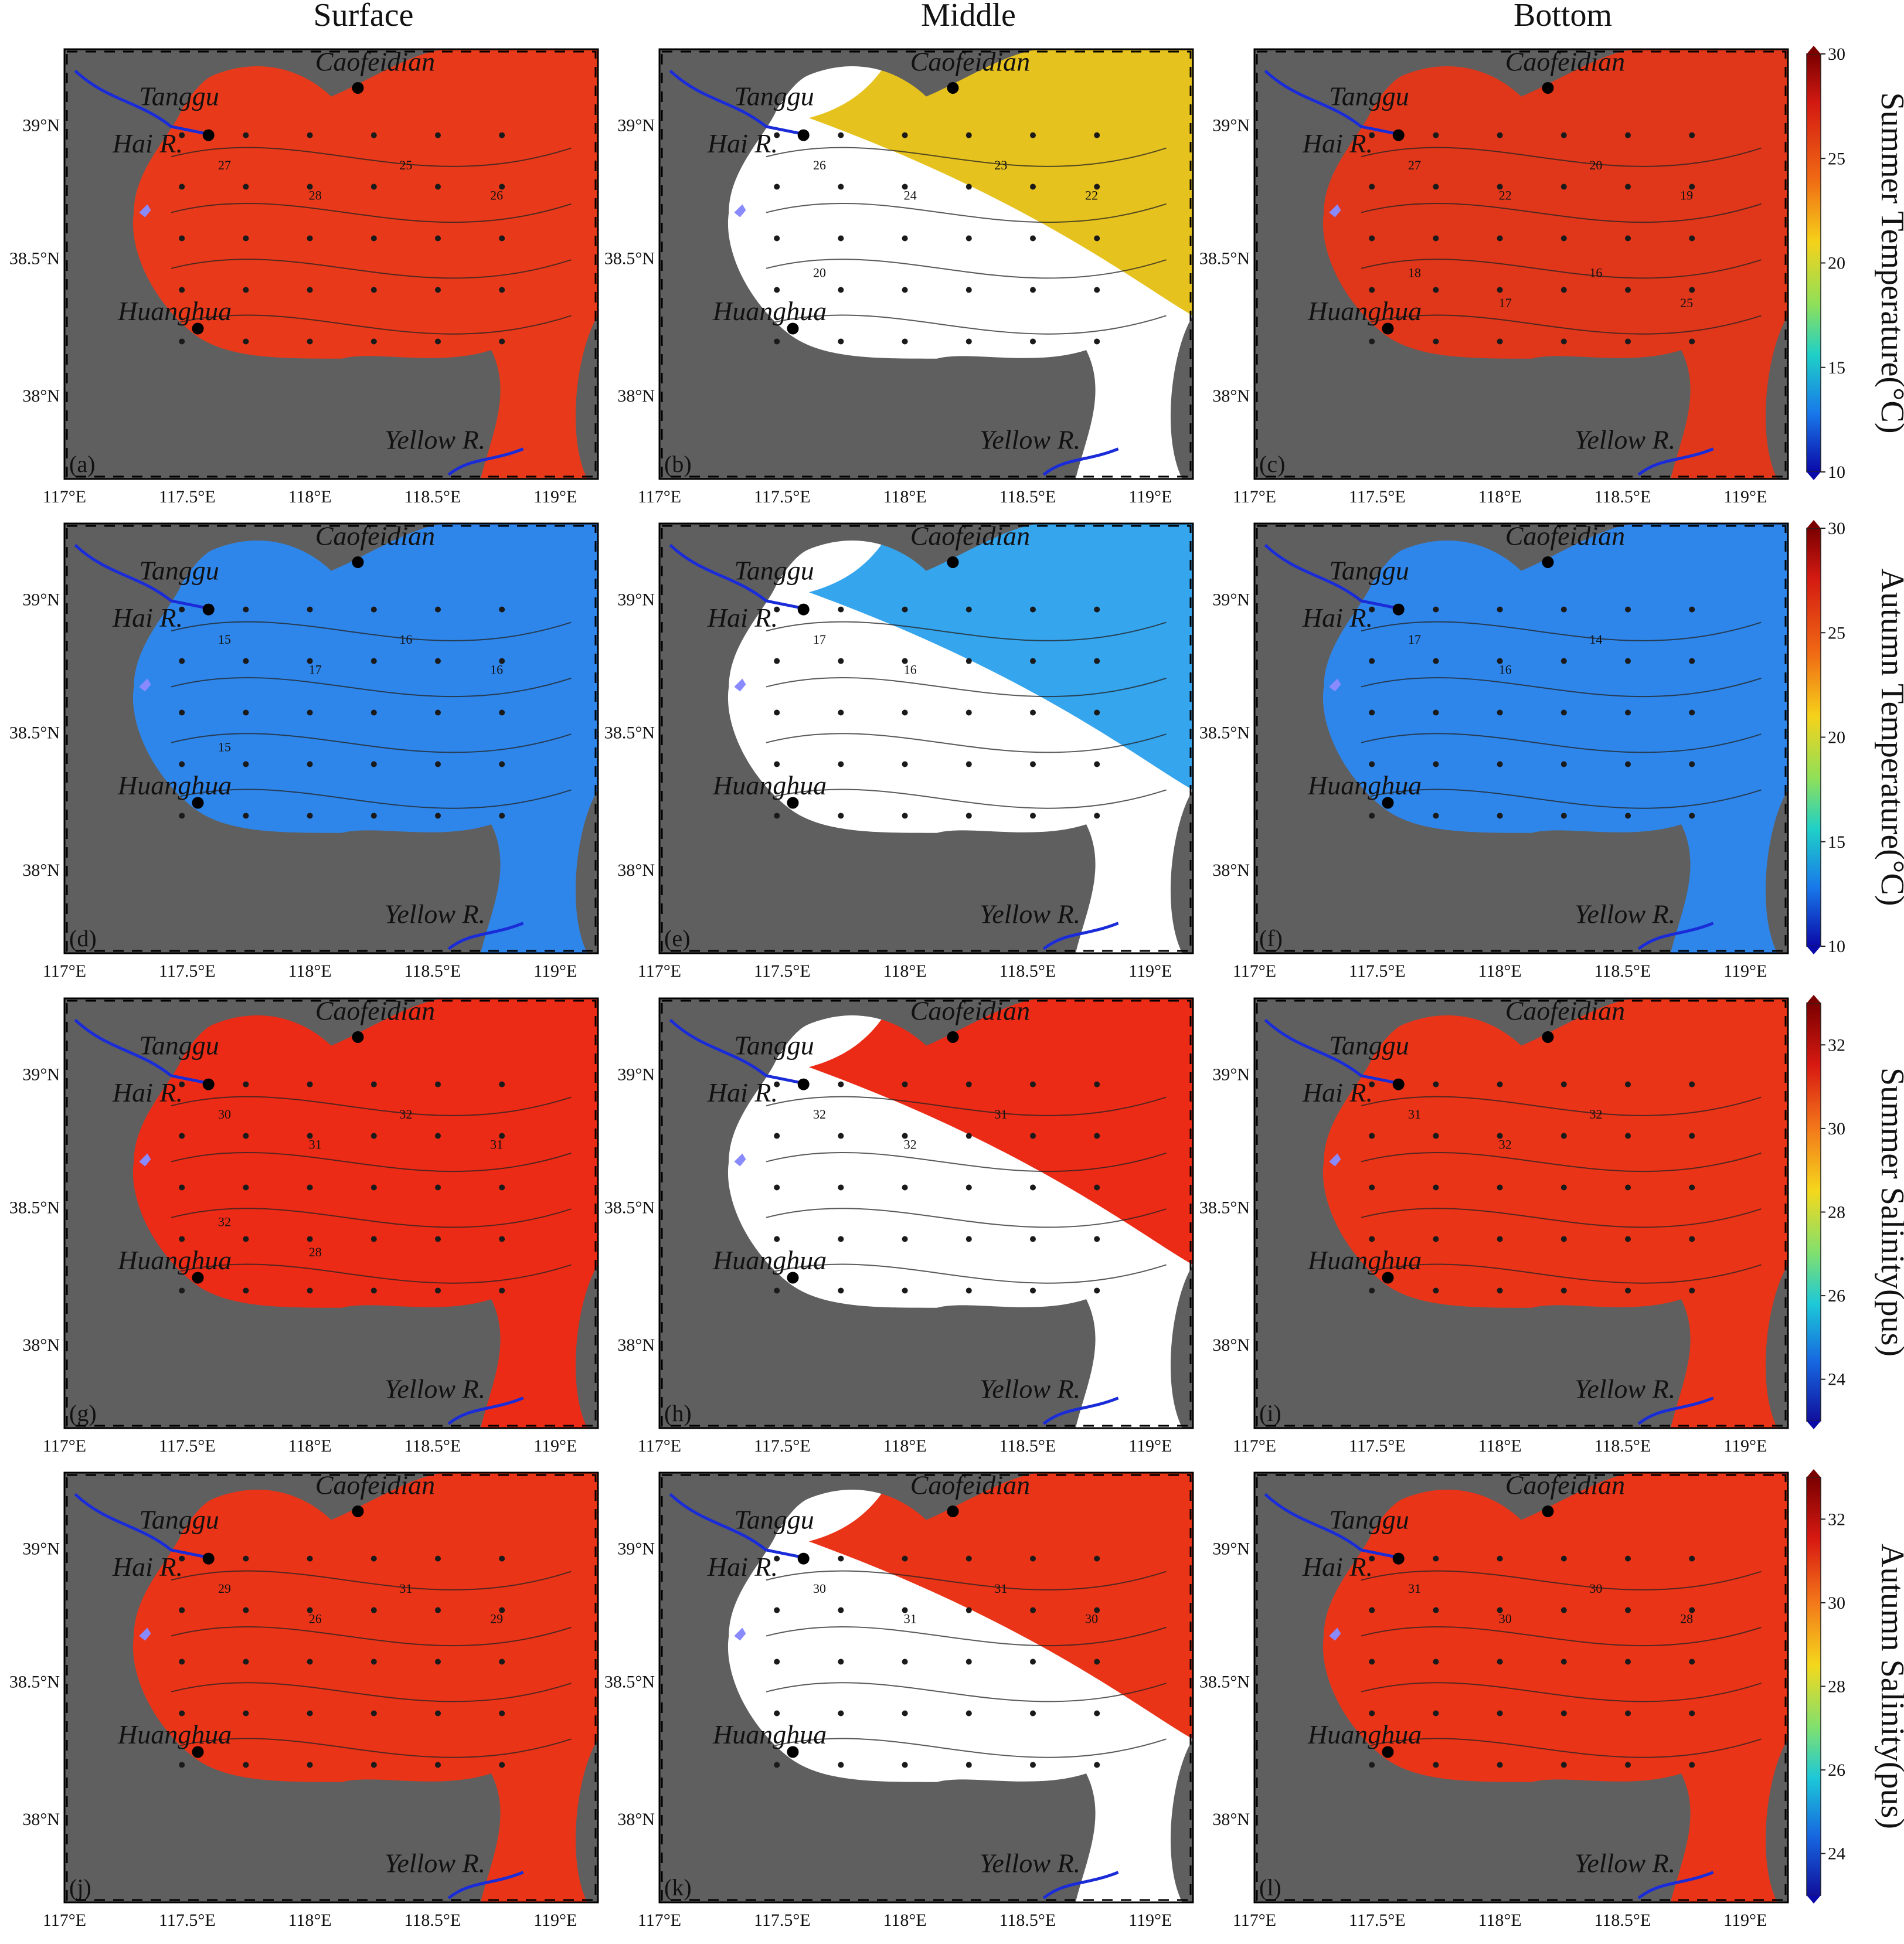 The width and height of the screenshot is (1904, 1944). Describe the element at coordinates (782, 1920) in the screenshot. I see `lon-tick-label: 117.5°E` at that location.